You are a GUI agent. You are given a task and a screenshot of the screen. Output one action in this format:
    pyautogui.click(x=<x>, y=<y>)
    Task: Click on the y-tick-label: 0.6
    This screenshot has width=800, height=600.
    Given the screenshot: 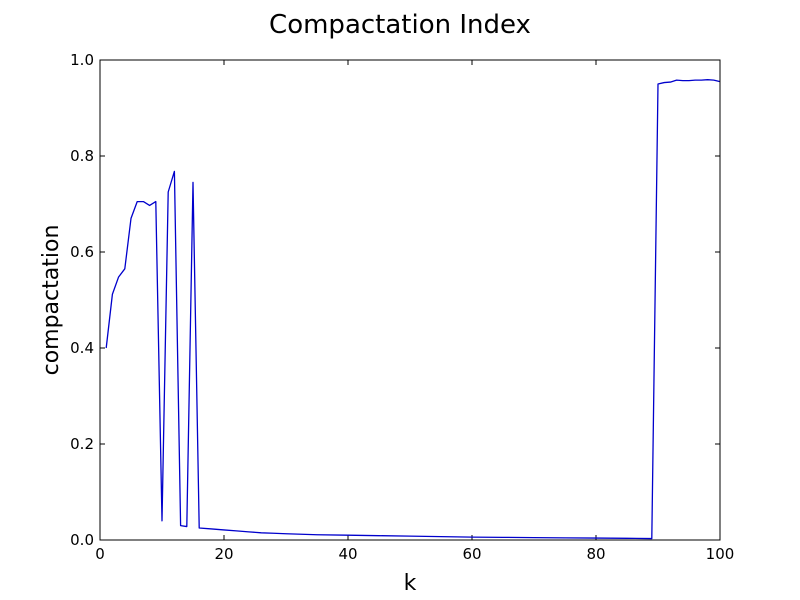 What is the action you would take?
    pyautogui.click(x=82, y=252)
    